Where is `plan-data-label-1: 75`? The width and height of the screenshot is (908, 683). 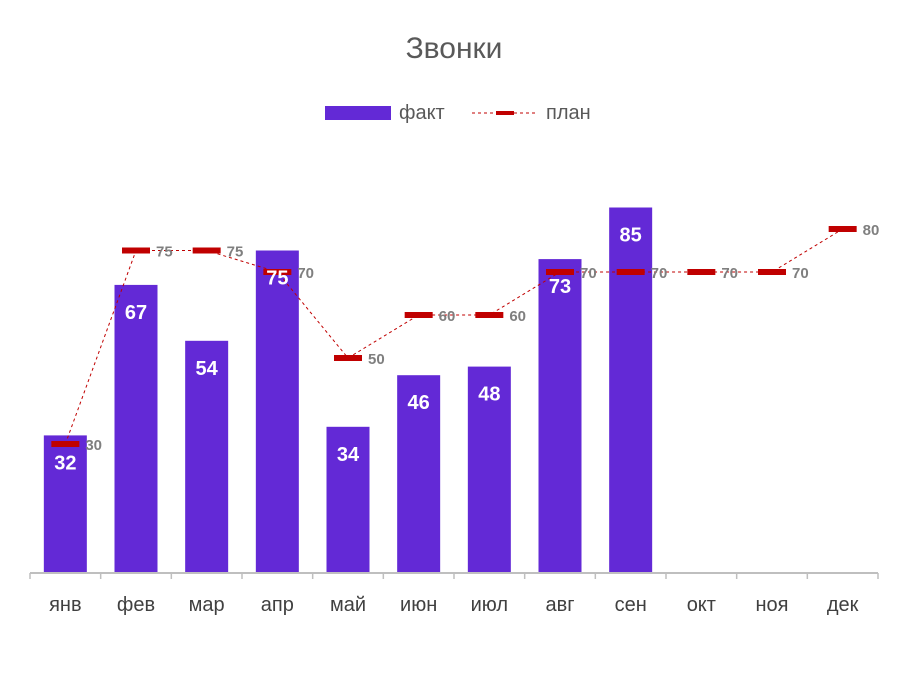
plan-data-label-1: 75 is located at coordinates (164, 252).